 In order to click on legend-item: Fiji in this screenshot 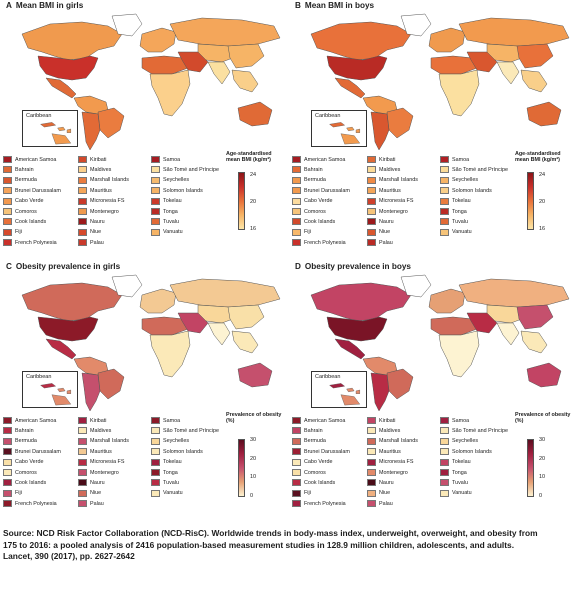, I will do `click(301, 232)`.